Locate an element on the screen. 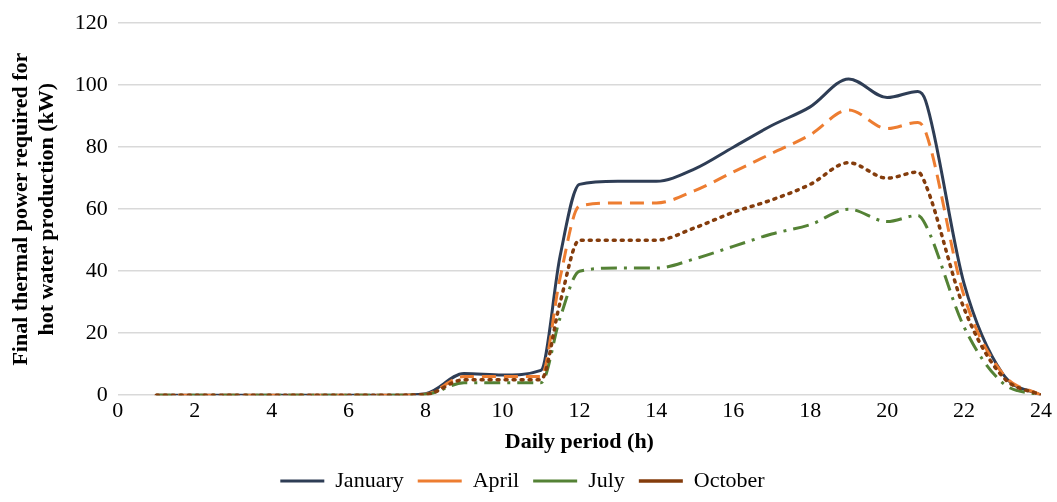 This screenshot has width=1057, height=502. y-tick-label: 120 is located at coordinates (91, 21).